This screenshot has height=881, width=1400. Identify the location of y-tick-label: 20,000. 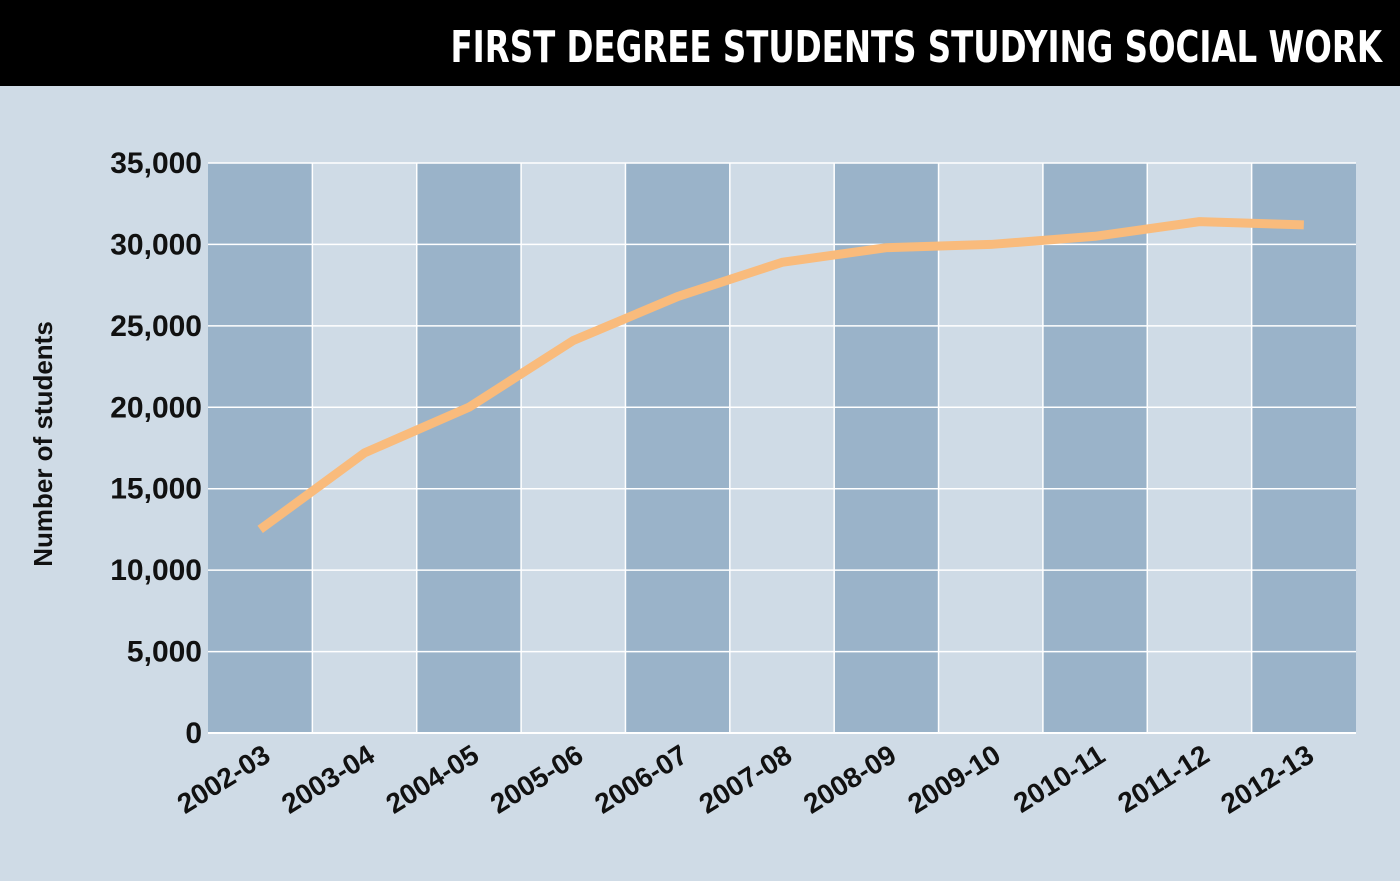
(156, 407).